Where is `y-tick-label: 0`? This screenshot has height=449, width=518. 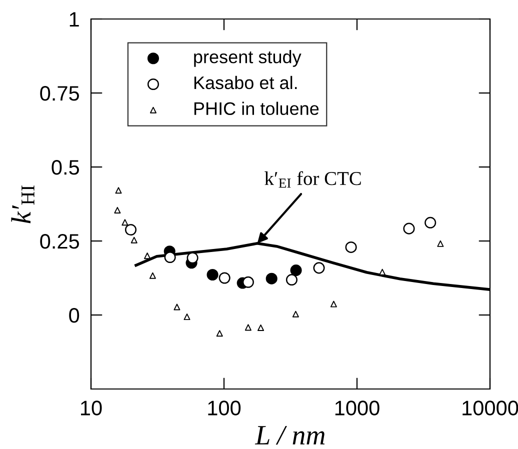 y-tick-label: 0 is located at coordinates (74, 315).